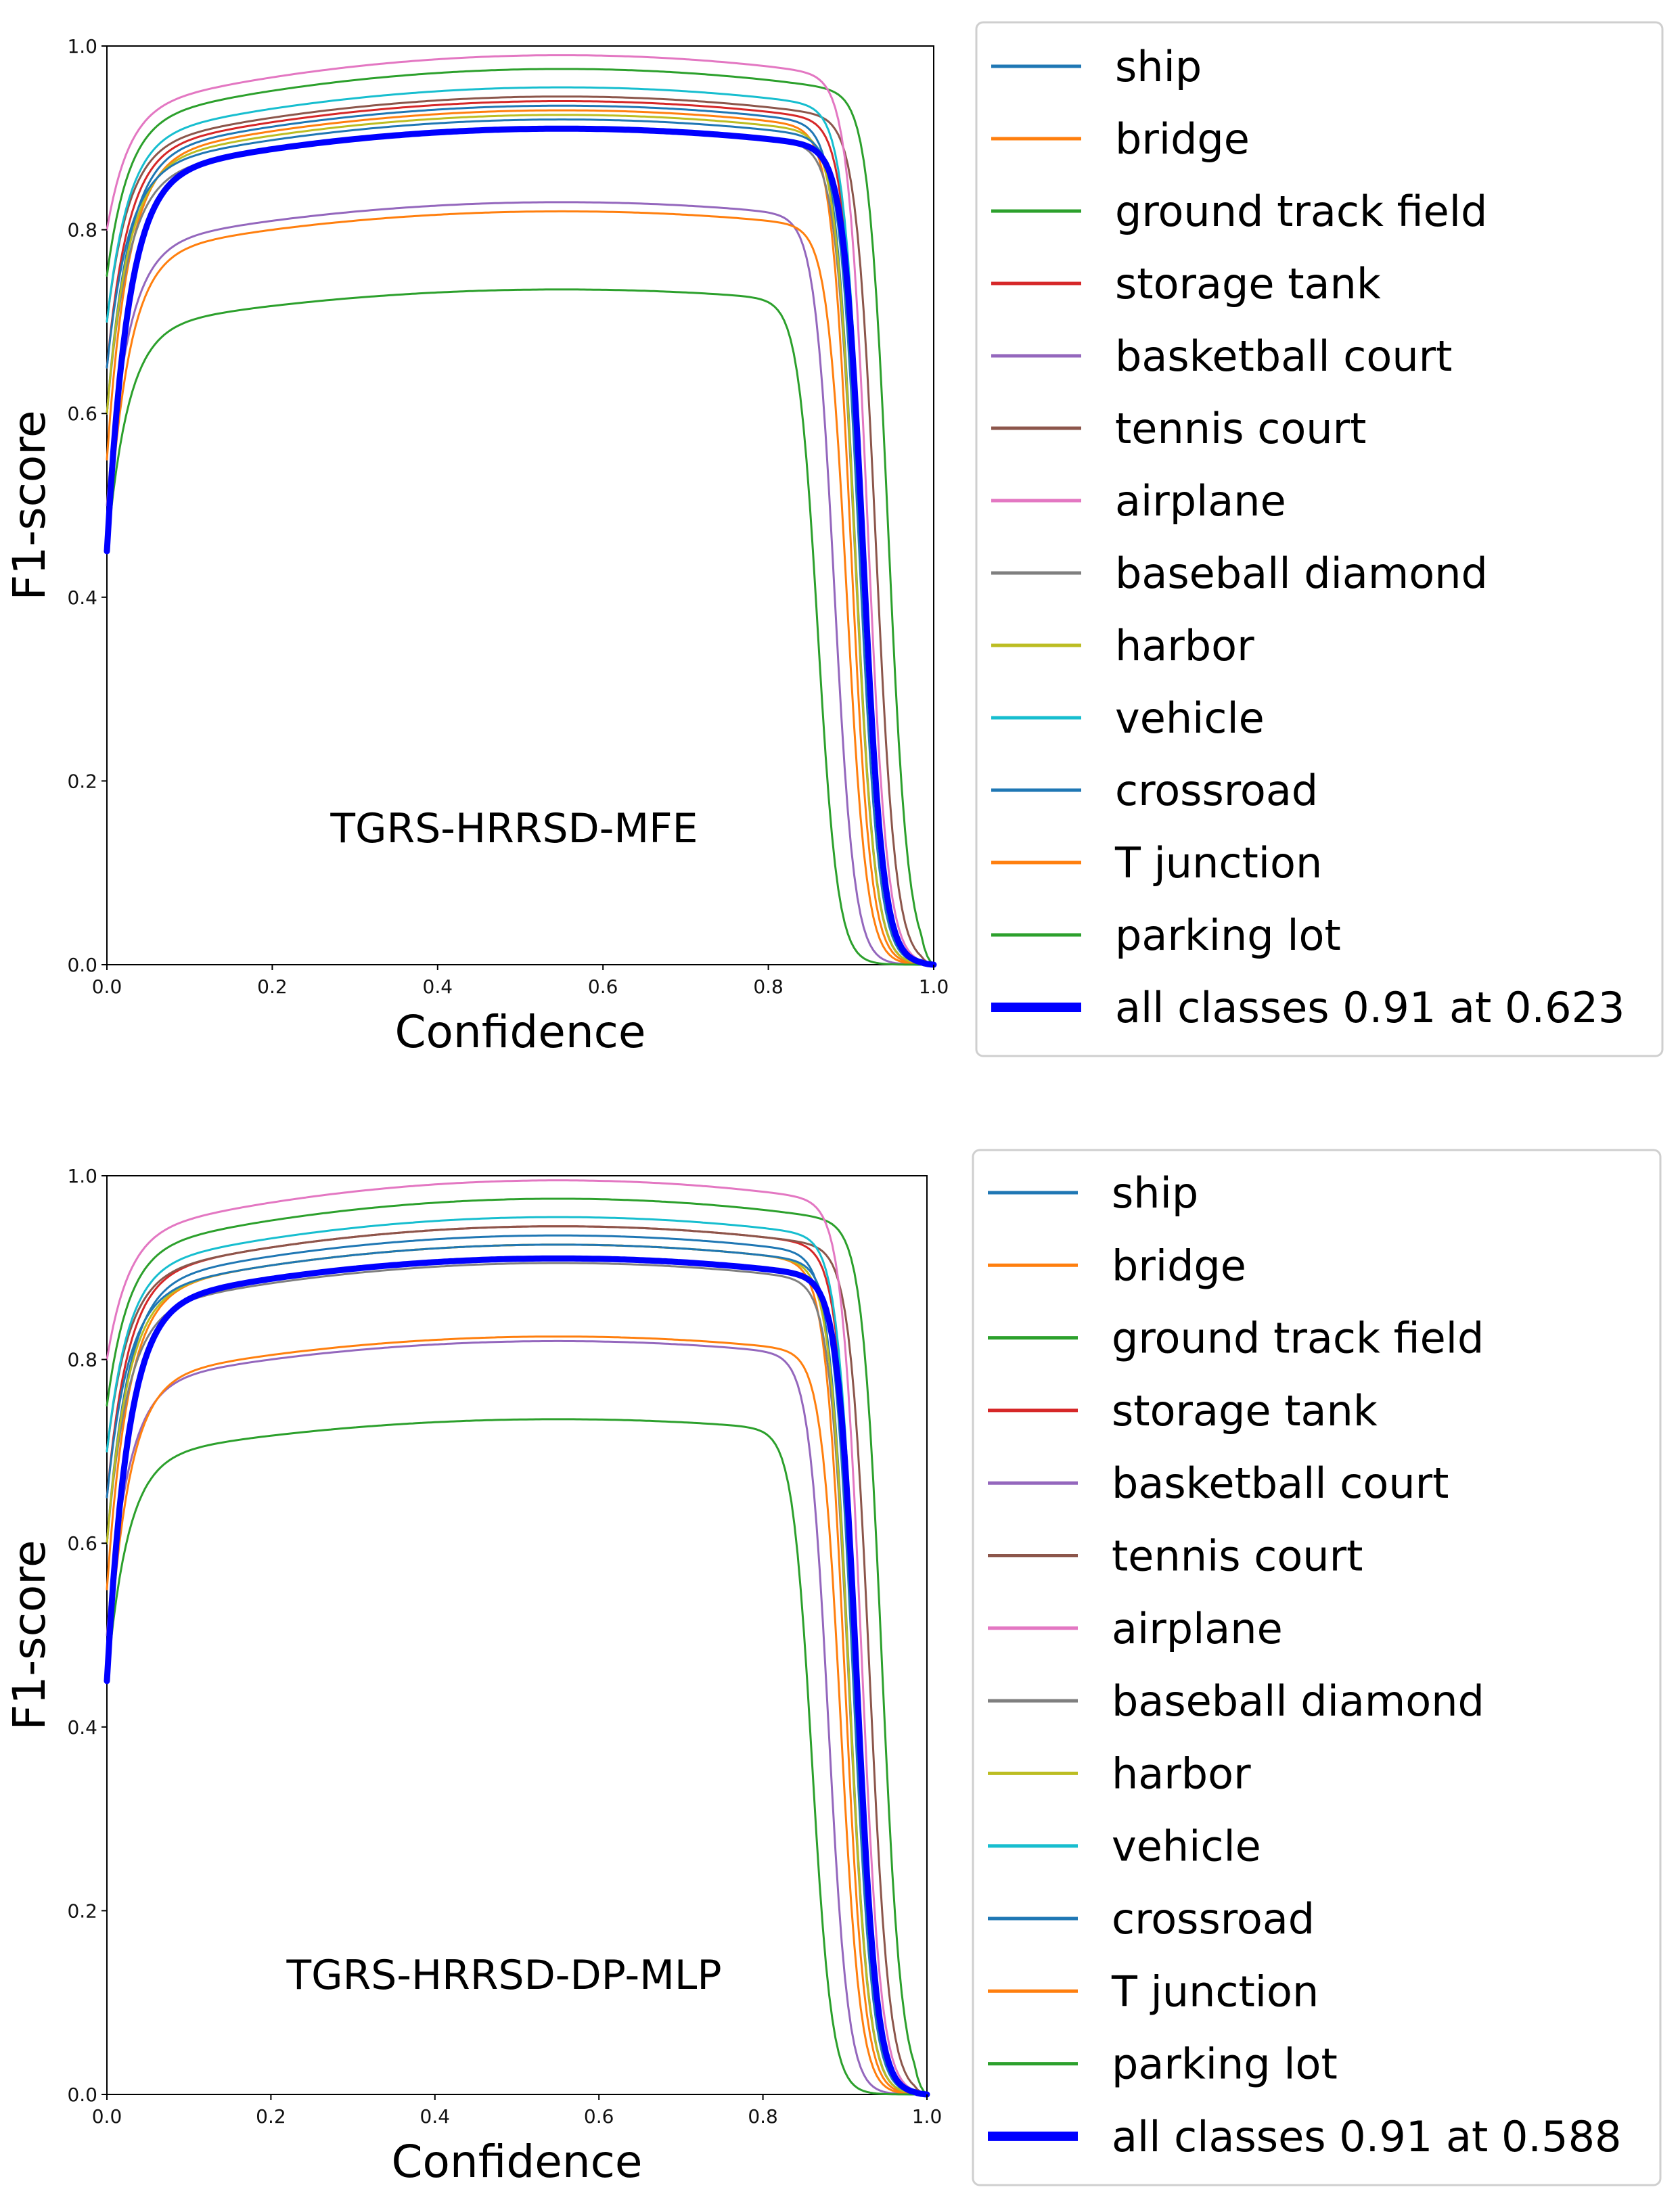 This screenshot has width=1680, height=2202. What do you see at coordinates (1245, 1411) in the screenshot?
I see `legend-label: storage tank` at bounding box center [1245, 1411].